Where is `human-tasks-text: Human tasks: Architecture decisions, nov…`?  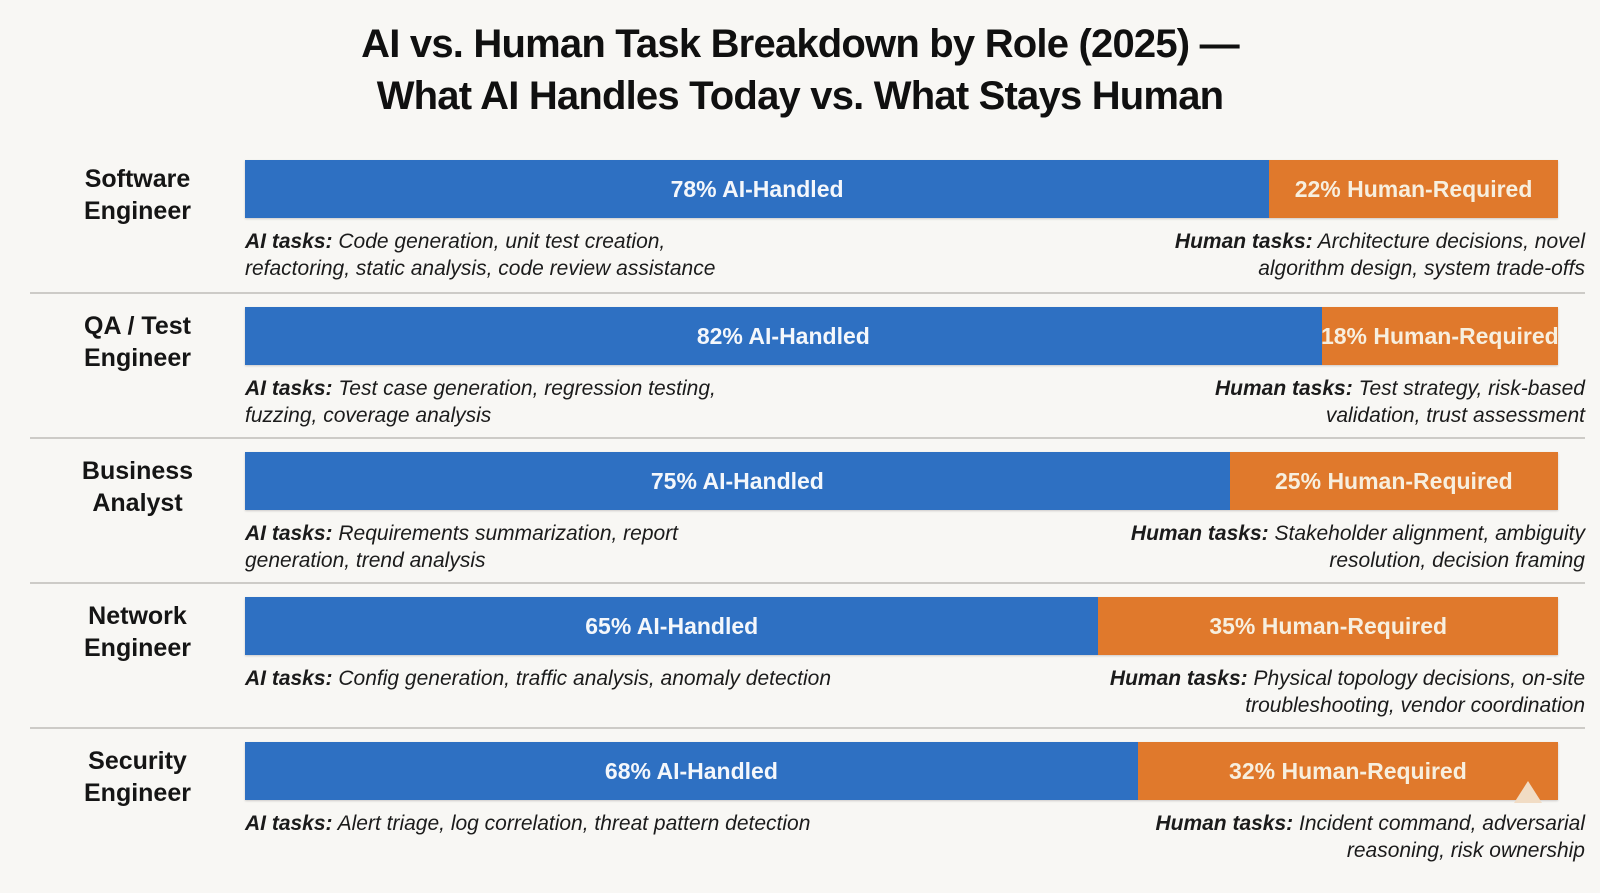
human-tasks-text: Human tasks: Architecture decisions, nov… is located at coordinates (1380, 255).